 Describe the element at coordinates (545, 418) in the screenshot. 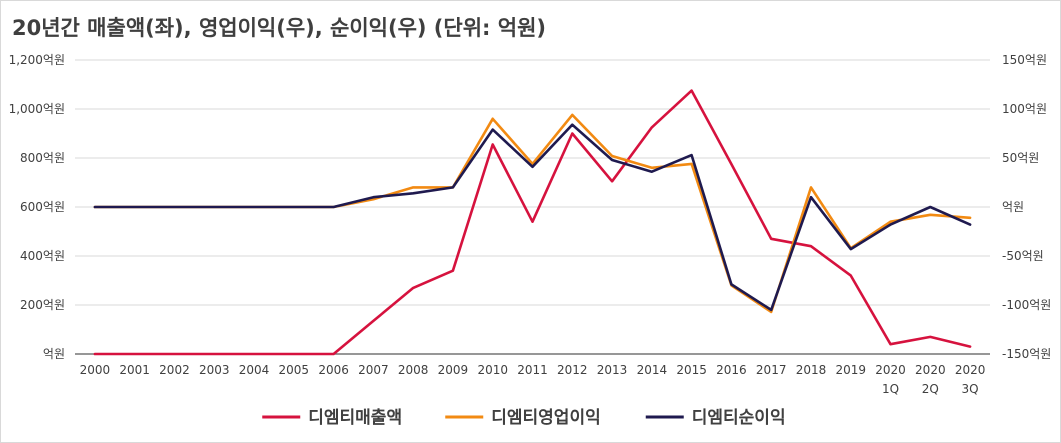

I see `legend-label: 디엠티영업이익` at that location.